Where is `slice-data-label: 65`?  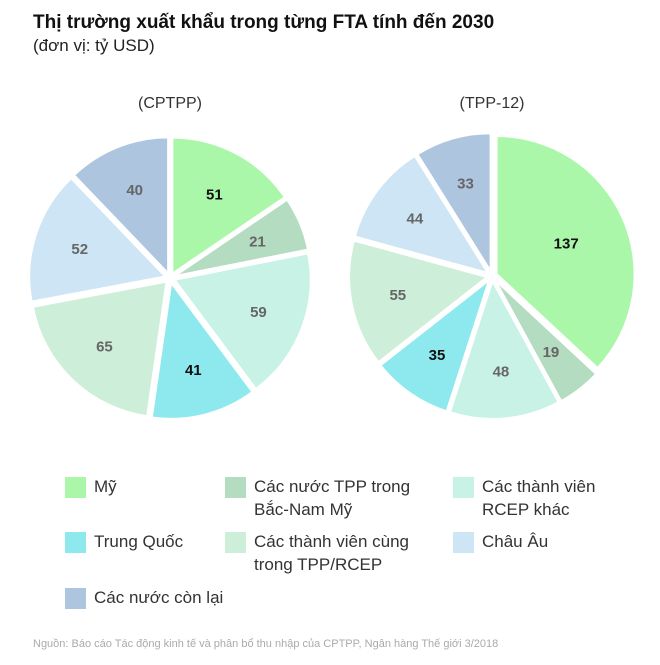
slice-data-label: 65 is located at coordinates (104, 346).